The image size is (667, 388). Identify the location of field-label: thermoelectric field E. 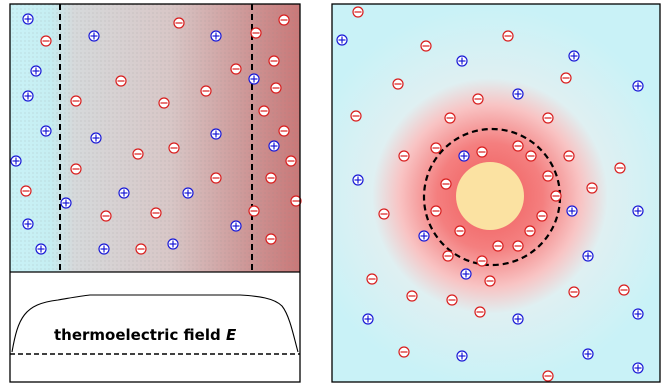
(145, 335).